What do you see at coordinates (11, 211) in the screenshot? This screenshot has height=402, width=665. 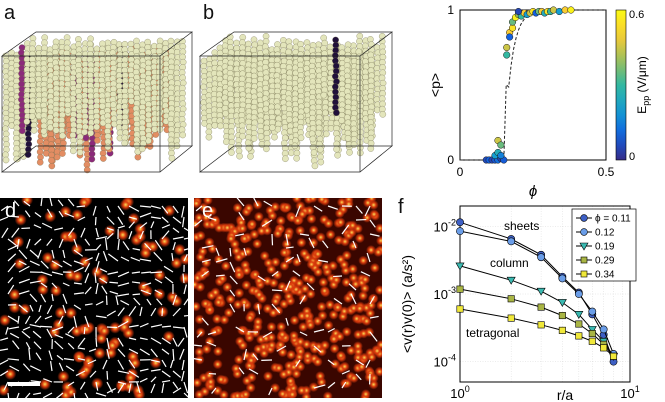 I see `panel-d-label: d` at bounding box center [11, 211].